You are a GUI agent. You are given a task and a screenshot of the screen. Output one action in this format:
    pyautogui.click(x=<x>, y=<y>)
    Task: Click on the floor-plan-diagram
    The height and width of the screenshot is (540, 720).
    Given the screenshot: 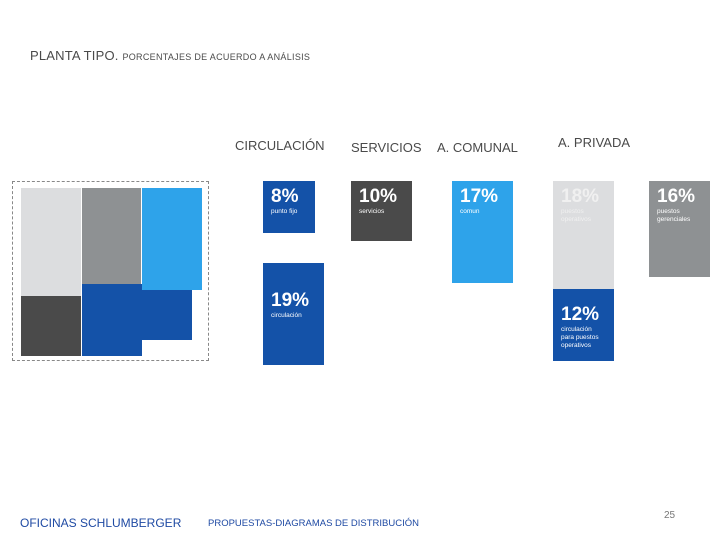 What is the action you would take?
    pyautogui.click(x=110, y=271)
    